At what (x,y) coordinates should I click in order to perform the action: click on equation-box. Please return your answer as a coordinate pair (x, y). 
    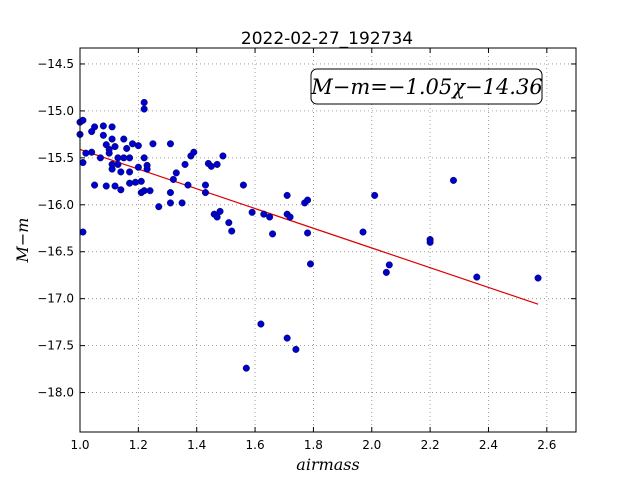
    Looking at the image, I should click on (426, 86).